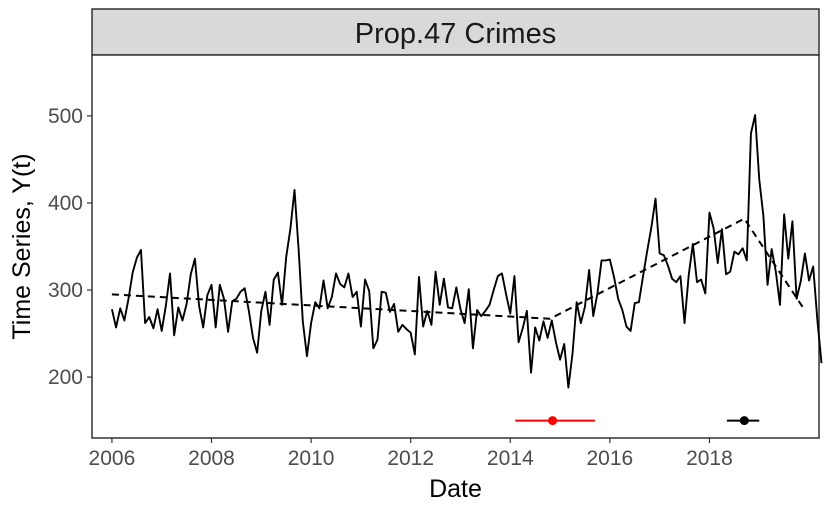 This screenshot has height=513, width=830. I want to click on x-tick-label-2014: 2014, so click(510, 458).